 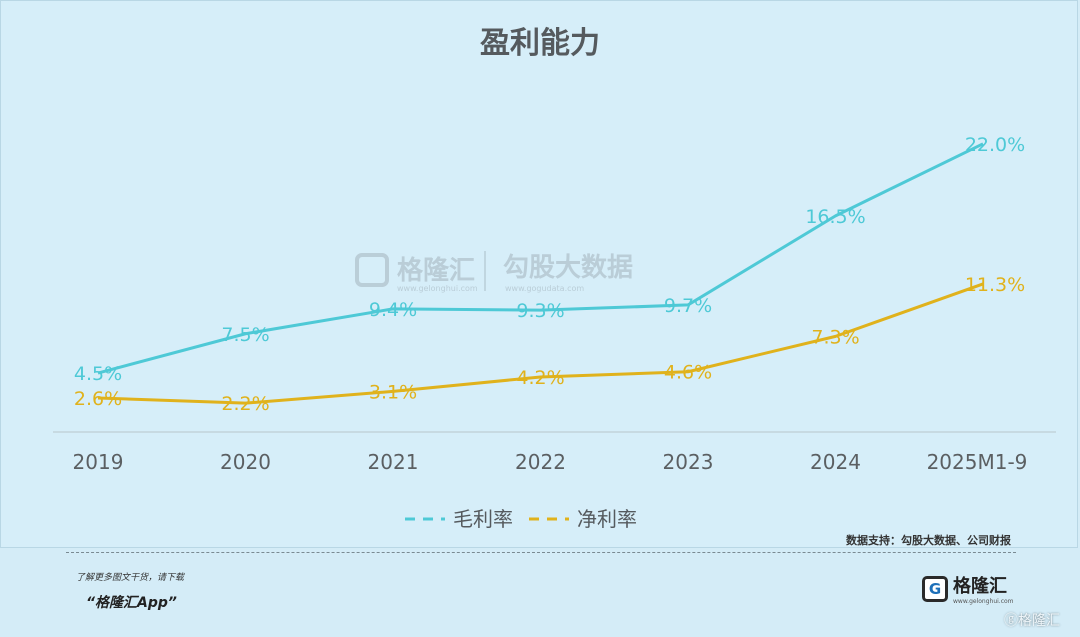 What do you see at coordinates (980, 586) in the screenshot?
I see `footer-logo-name: 格隆汇` at bounding box center [980, 586].